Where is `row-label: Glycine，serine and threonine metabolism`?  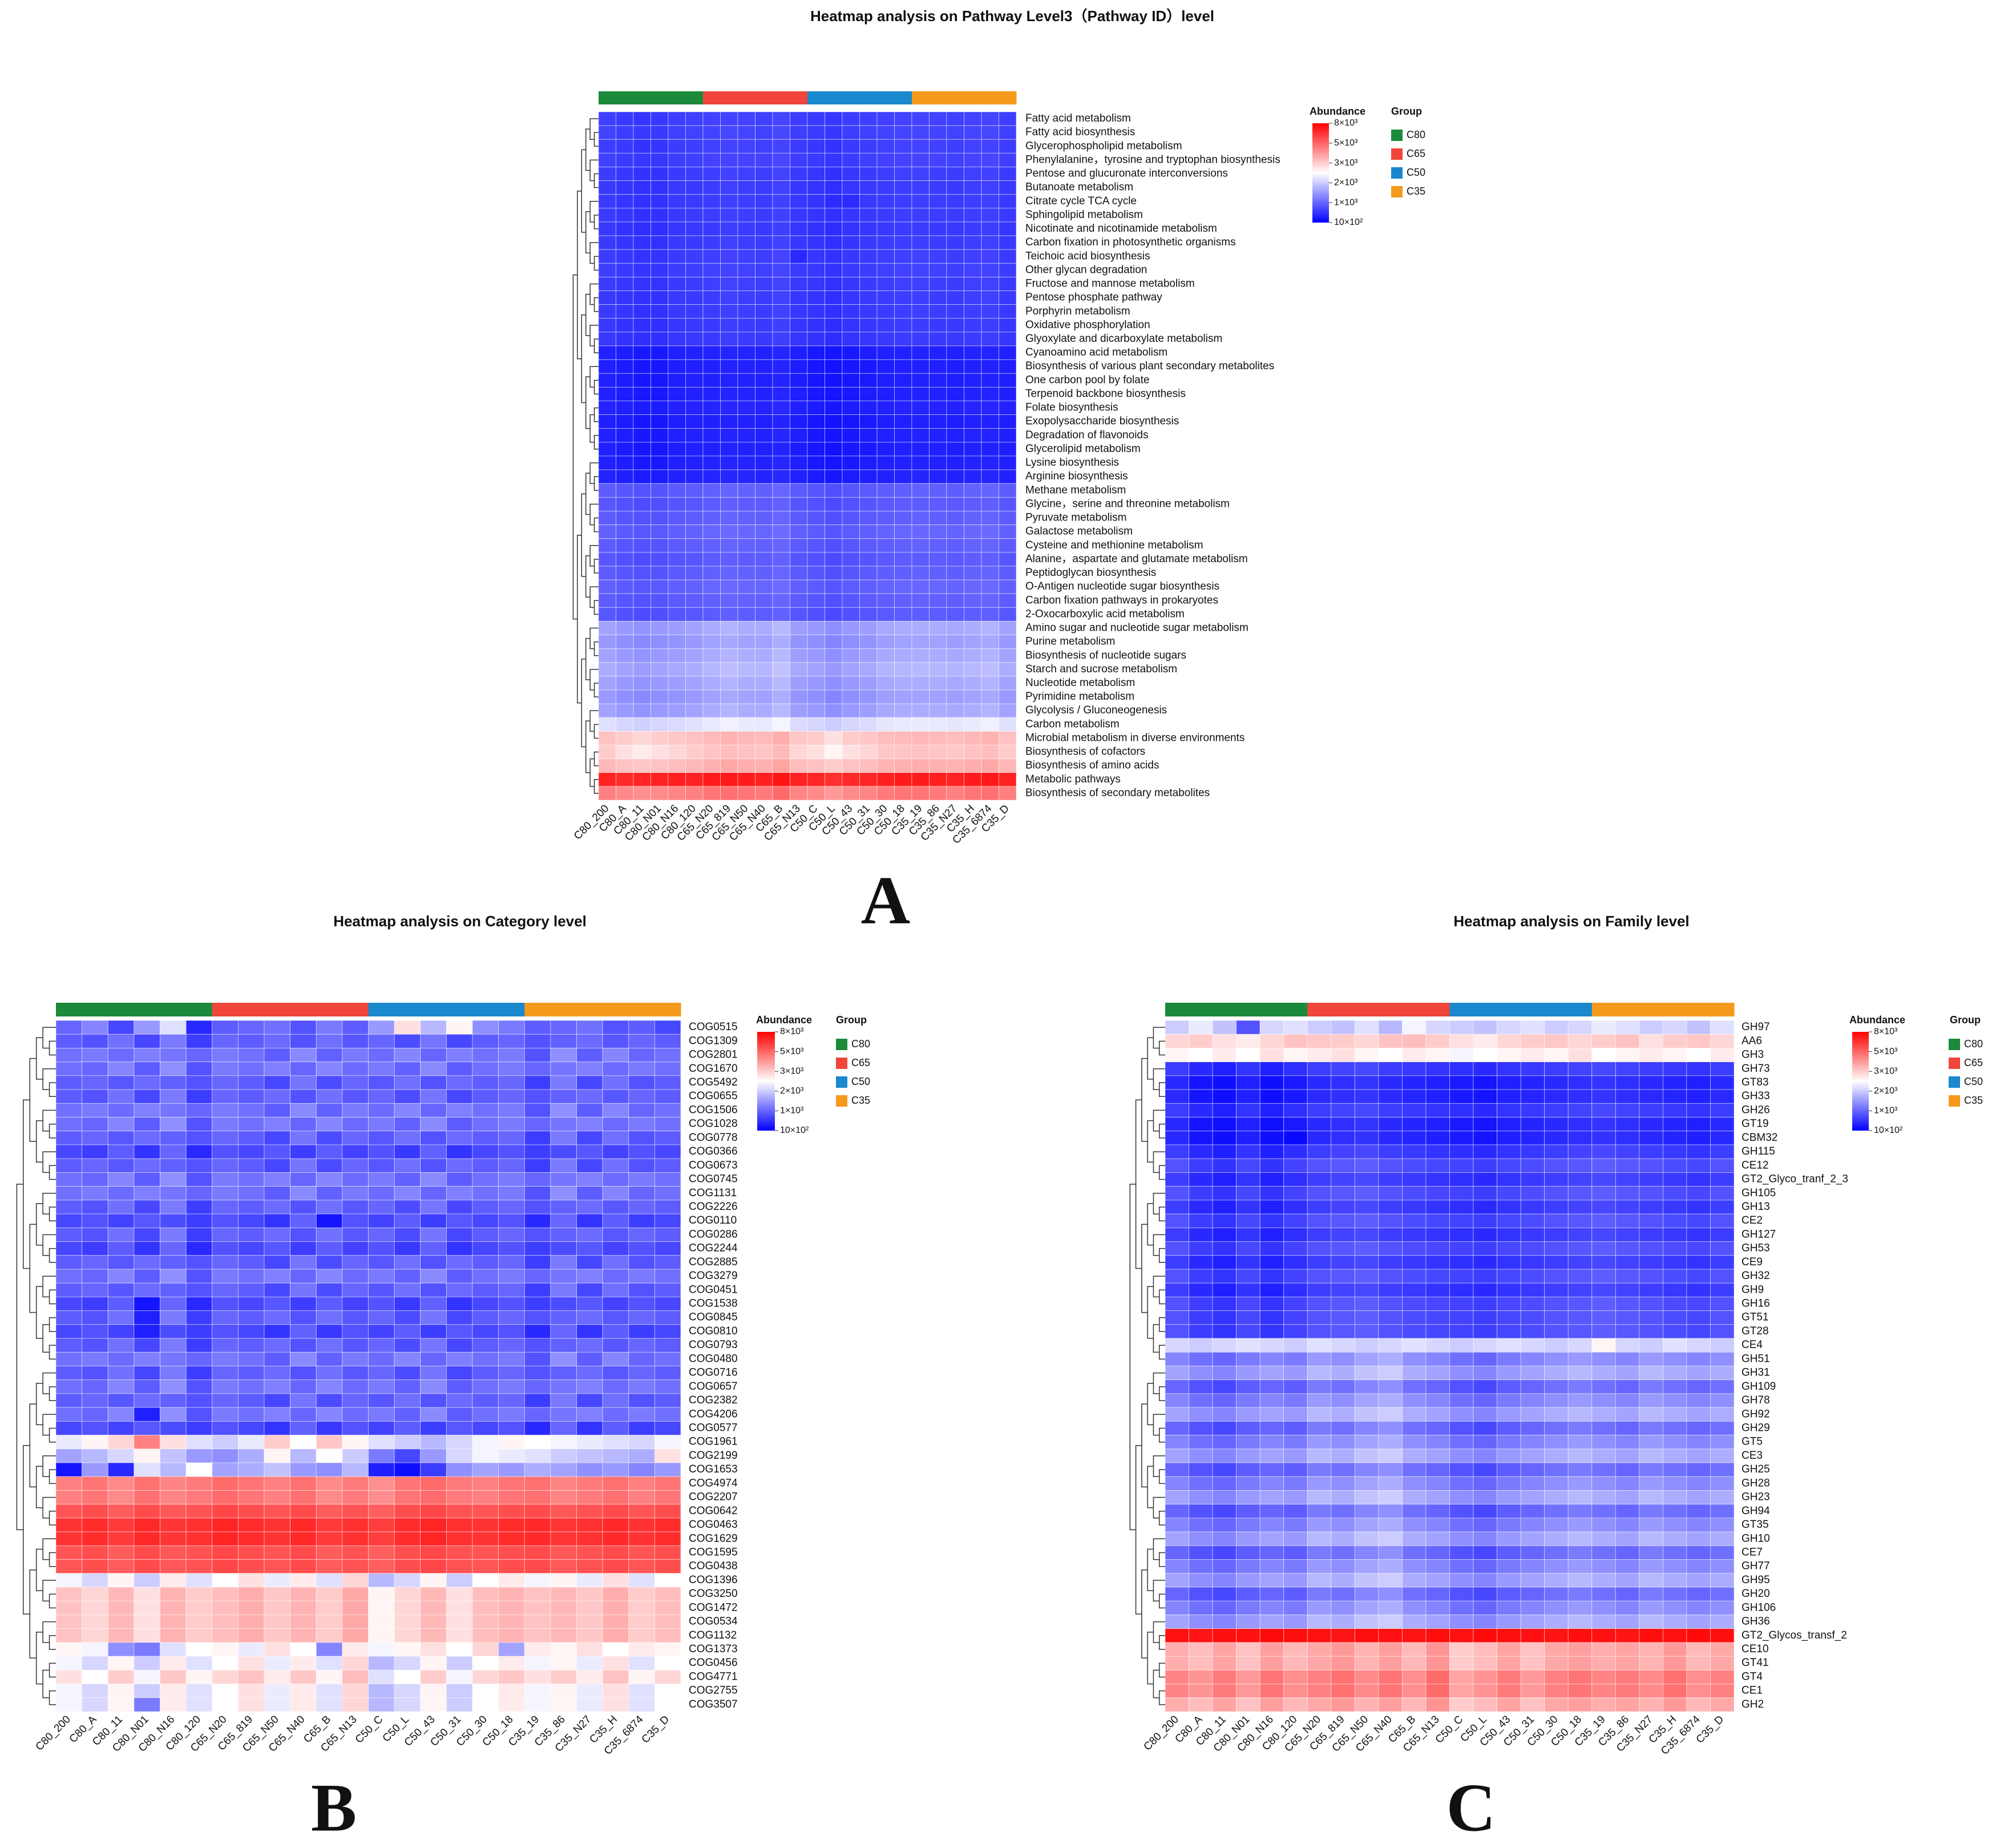
row-label: Glycine，serine and threonine metabolism is located at coordinates (1127, 504).